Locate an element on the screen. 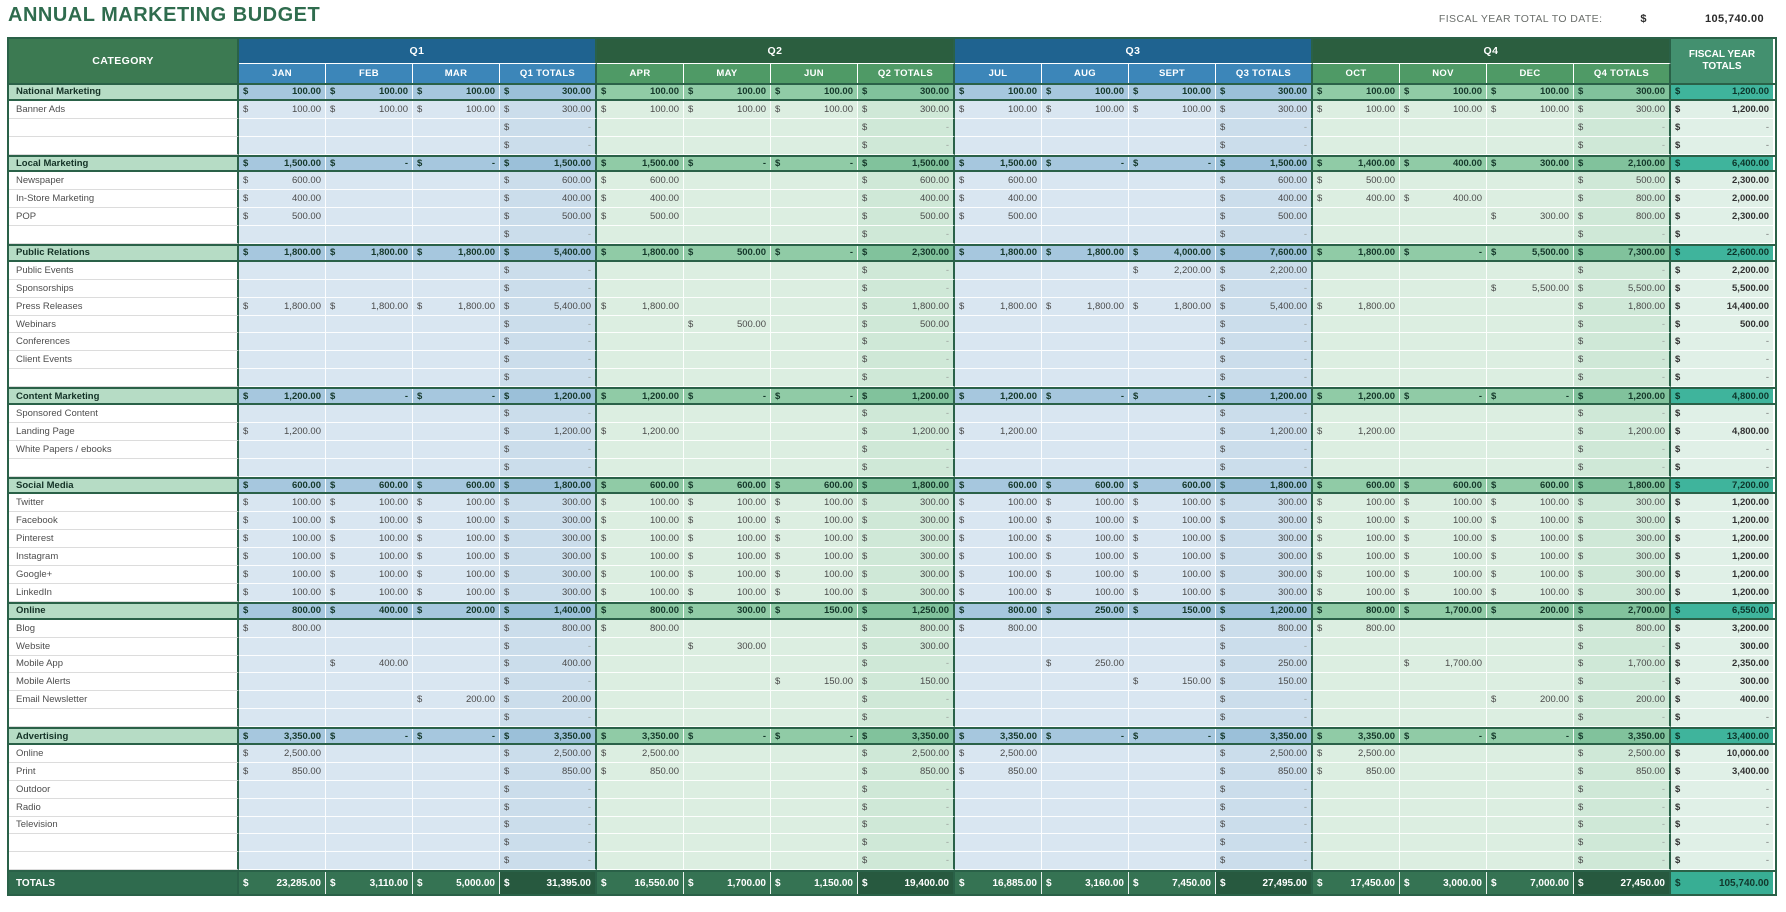 The width and height of the screenshot is (1786, 912). cell-quarter-grand-total: $27,450.00 is located at coordinates (1622, 883).